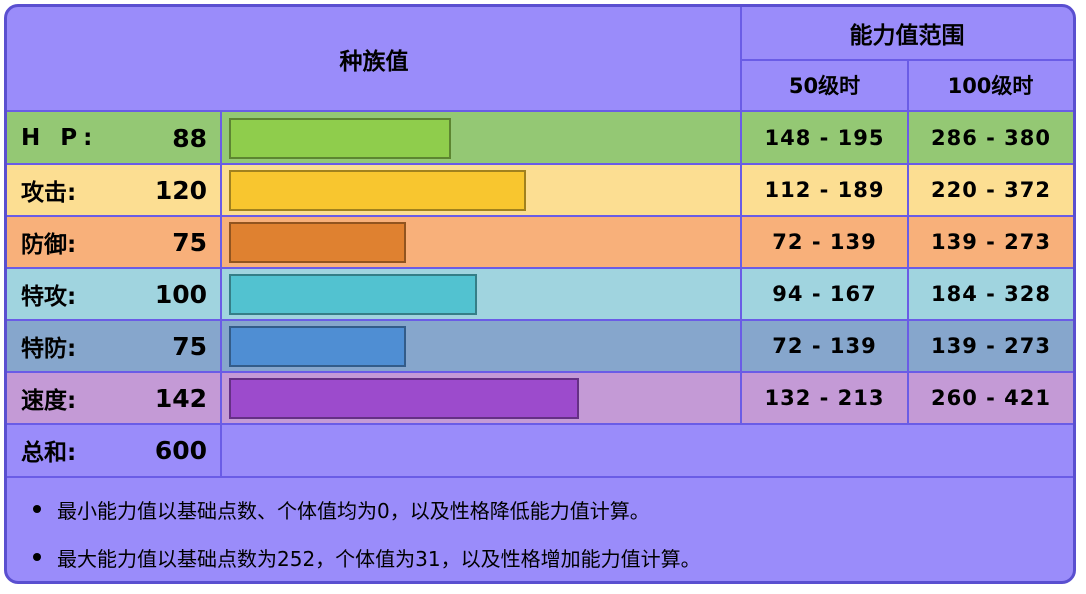 The image size is (1086, 594). I want to click on note-max: 最大能力值以基础点数为252，个体值为31，以及性格增加能力值计算。, so click(367, 557).